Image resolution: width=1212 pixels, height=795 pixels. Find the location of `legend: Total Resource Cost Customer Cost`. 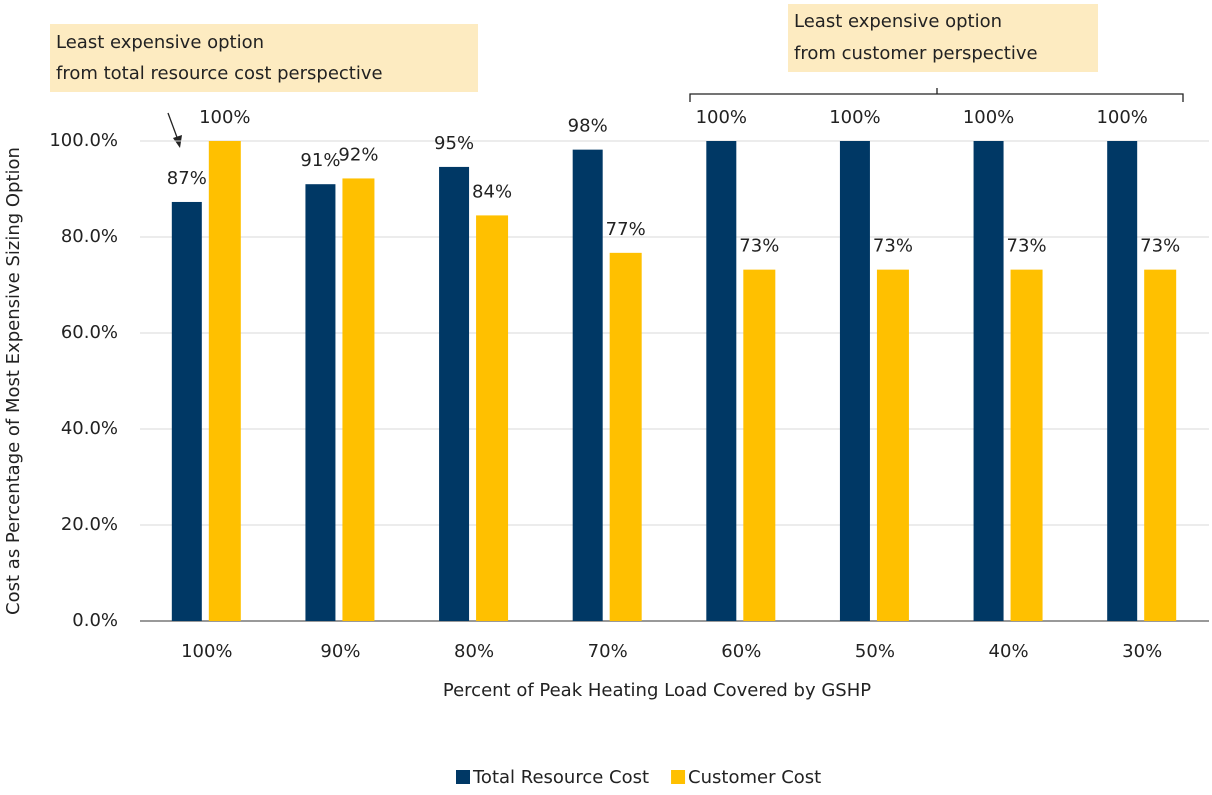

legend: Total Resource Cost Customer Cost is located at coordinates (638, 777).